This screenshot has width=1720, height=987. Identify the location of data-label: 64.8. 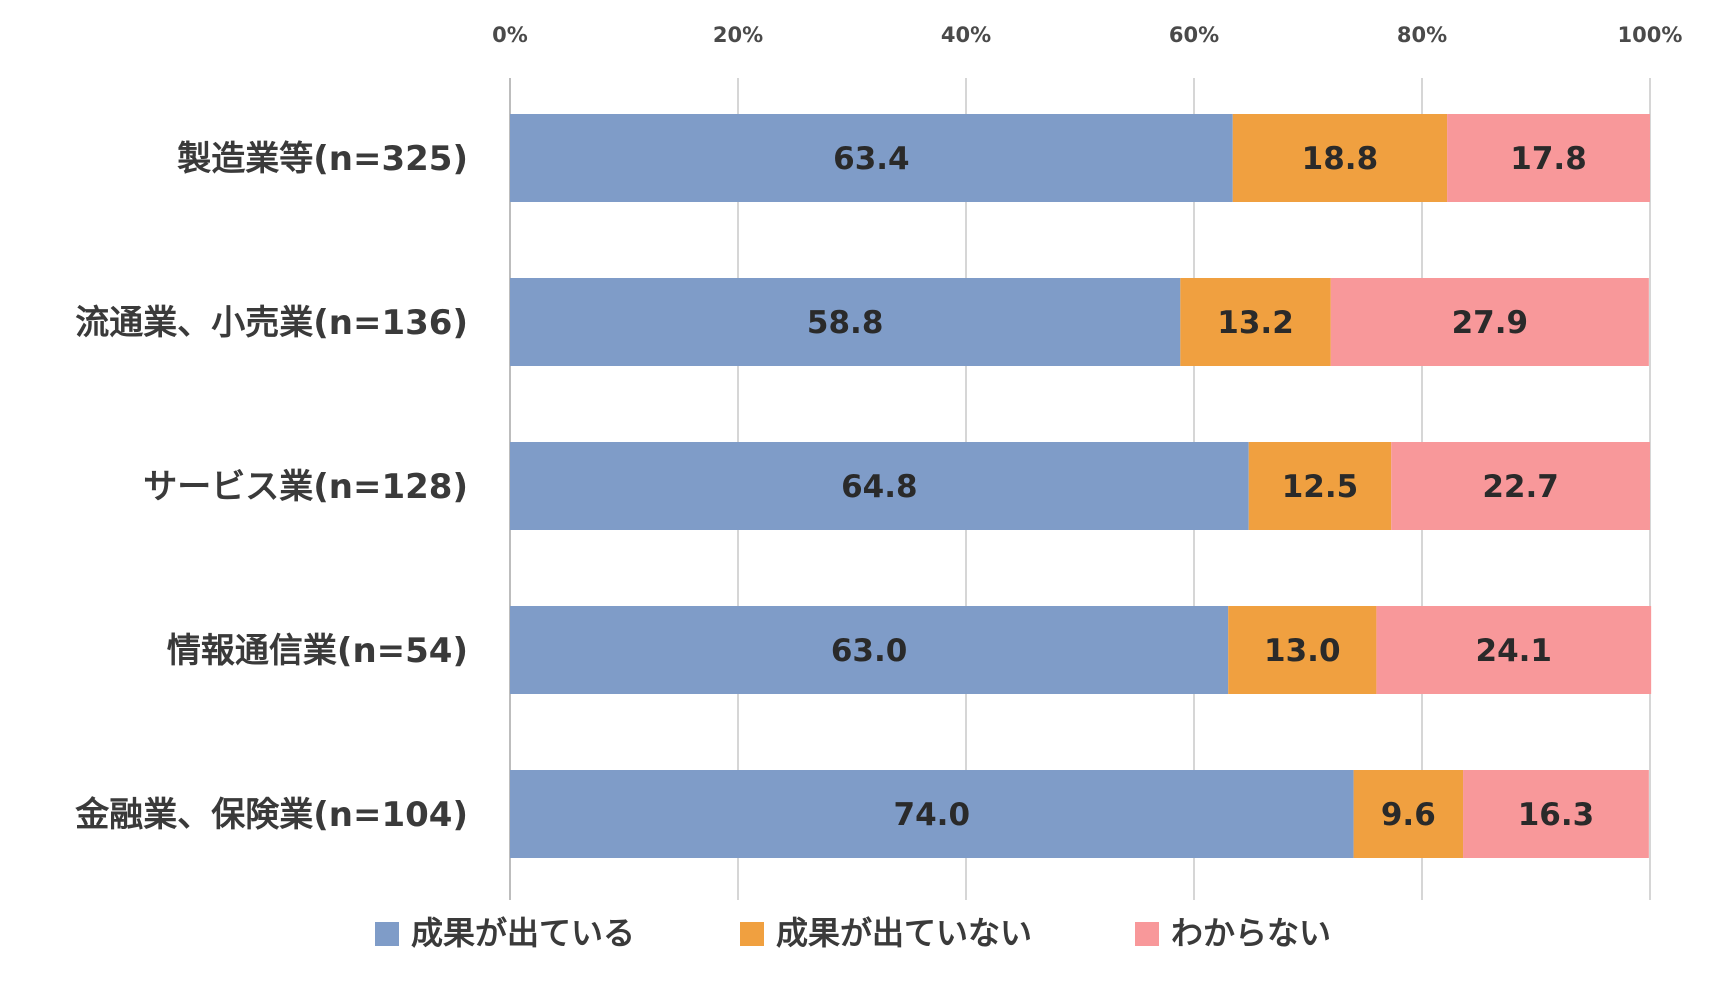
(879, 487).